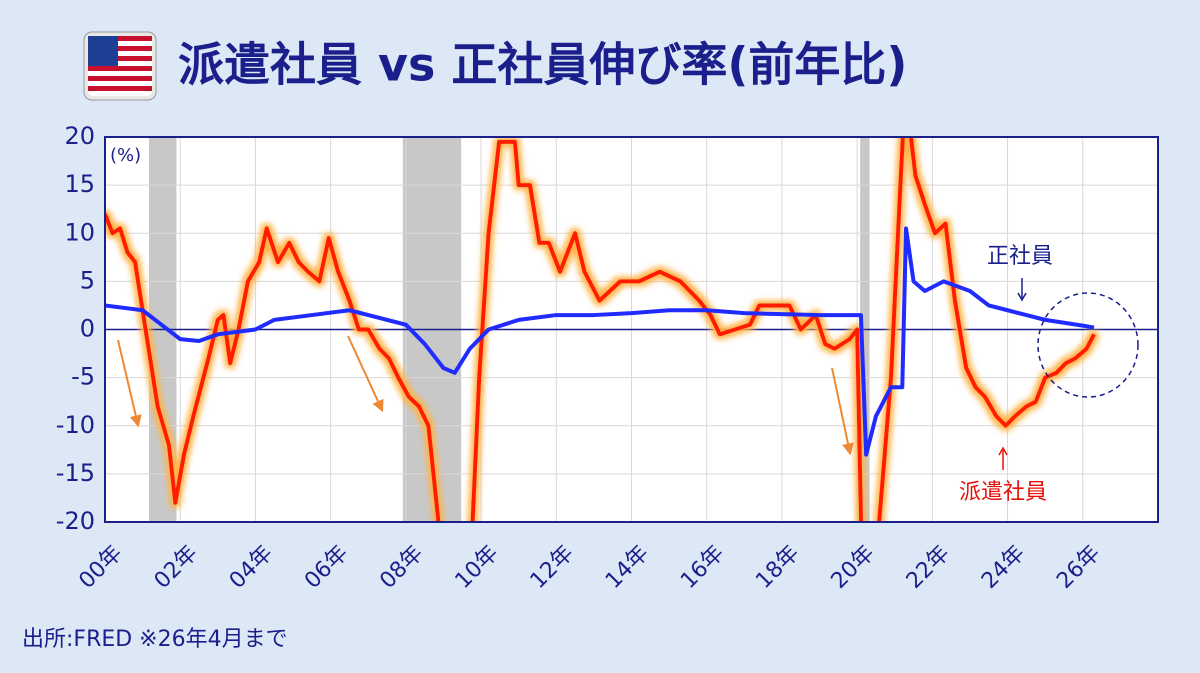 This screenshot has height=673, width=1200. Describe the element at coordinates (87, 329) in the screenshot. I see `y-tick-label: 0` at that location.